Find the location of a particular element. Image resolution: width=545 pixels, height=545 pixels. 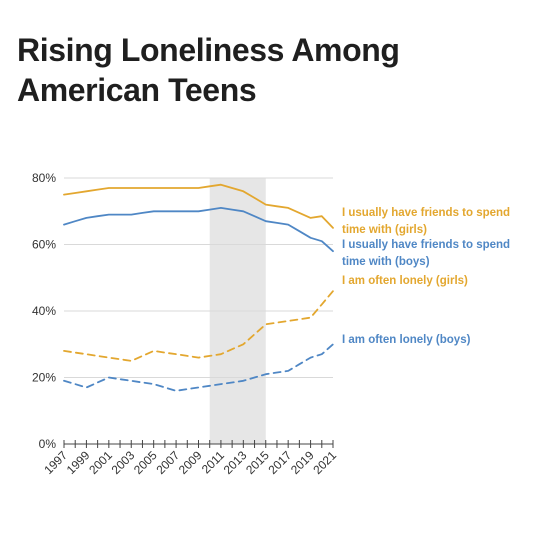

x-tick-label: 2007 is located at coordinates (167, 462).